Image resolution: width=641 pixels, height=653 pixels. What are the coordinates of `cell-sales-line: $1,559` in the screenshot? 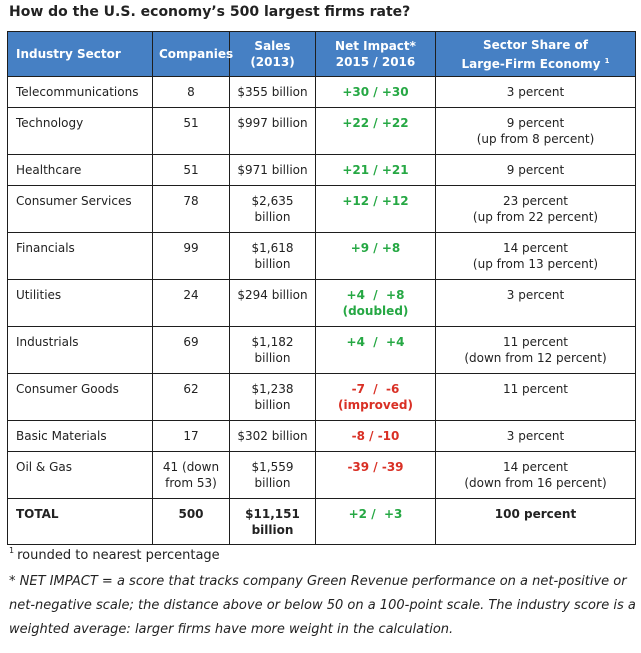 It's located at (272, 467).